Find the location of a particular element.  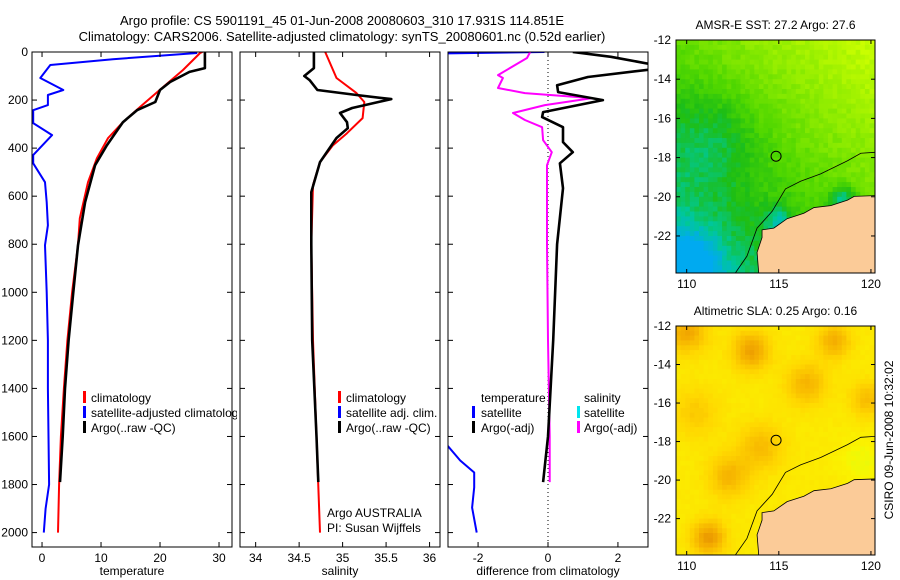

legend-header: temperature is located at coordinates (513, 398).